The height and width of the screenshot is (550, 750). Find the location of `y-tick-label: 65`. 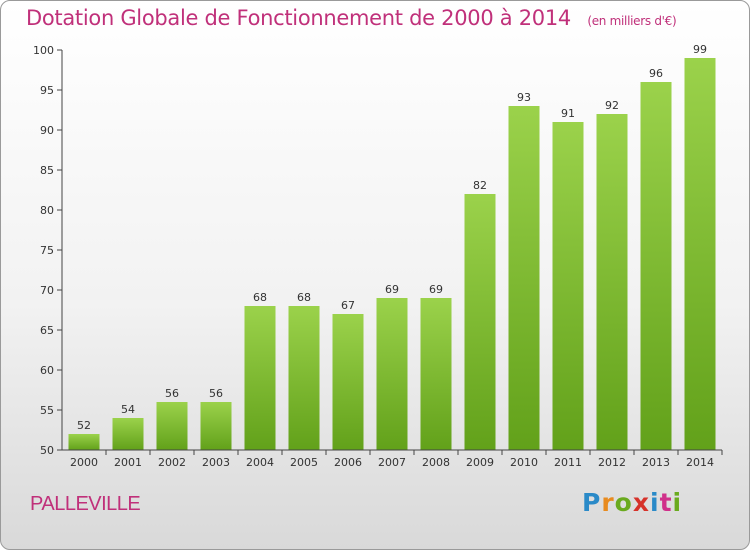

y-tick-label: 65 is located at coordinates (47, 330).